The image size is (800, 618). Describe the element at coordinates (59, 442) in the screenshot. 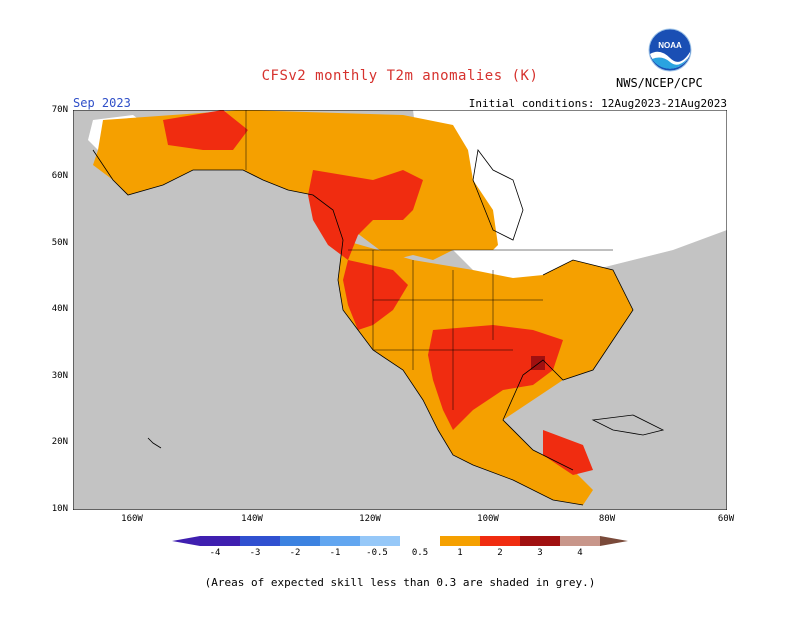

I see `lat-label-20n: 20N` at that location.